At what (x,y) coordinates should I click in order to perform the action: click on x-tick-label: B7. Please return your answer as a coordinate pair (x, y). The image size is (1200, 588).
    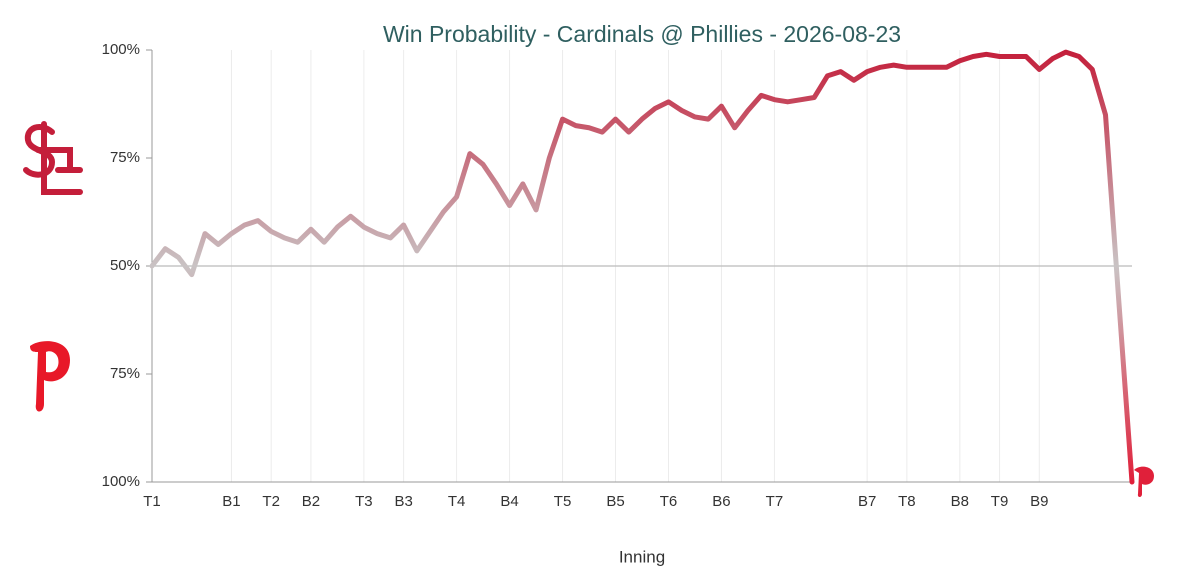
    Looking at the image, I should click on (867, 501).